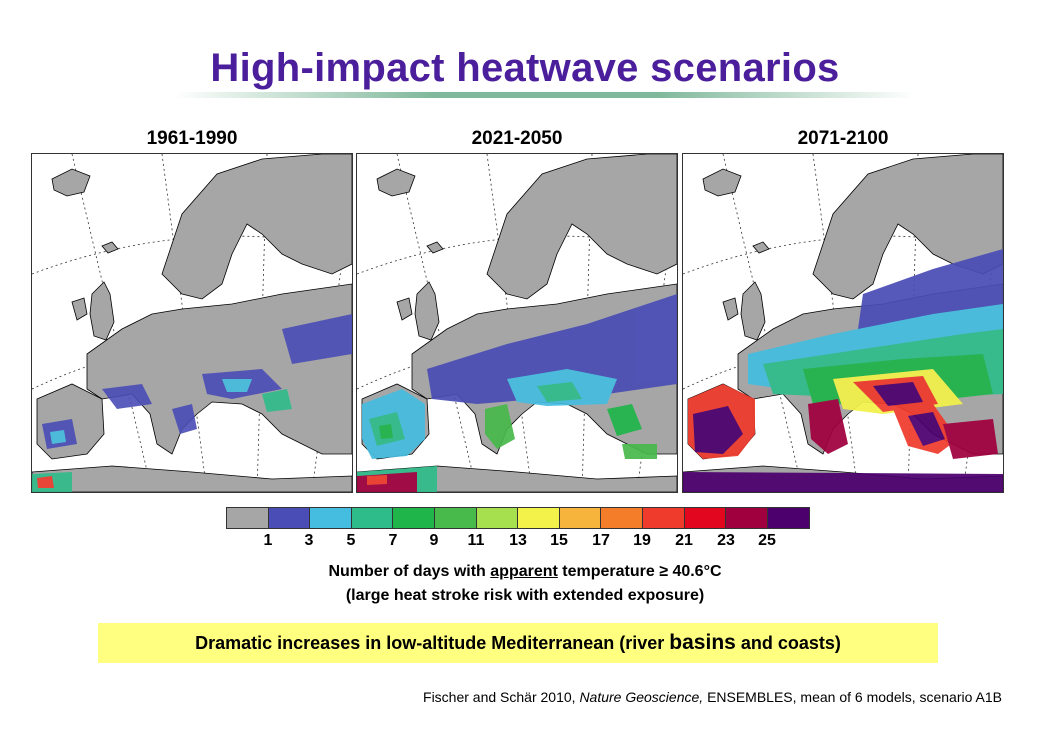  I want to click on title-underline, so click(545, 95).